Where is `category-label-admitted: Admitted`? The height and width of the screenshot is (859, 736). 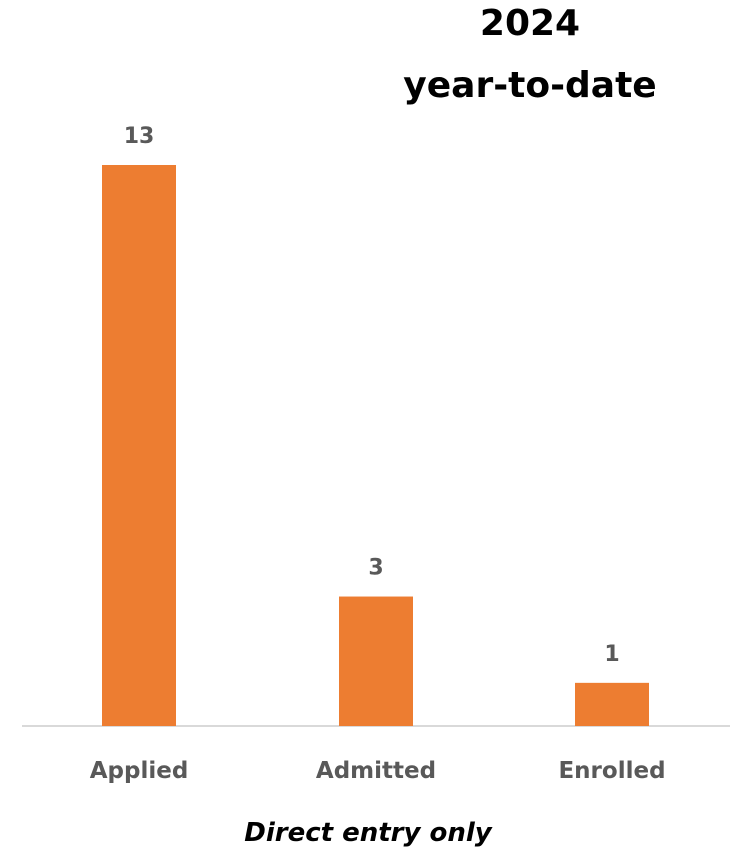 category-label-admitted: Admitted is located at coordinates (376, 771).